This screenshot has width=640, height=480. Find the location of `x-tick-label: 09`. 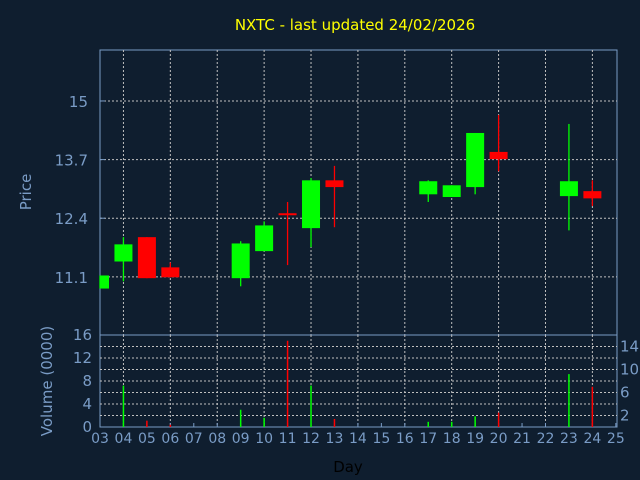

x-tick-label: 09 is located at coordinates (241, 439).